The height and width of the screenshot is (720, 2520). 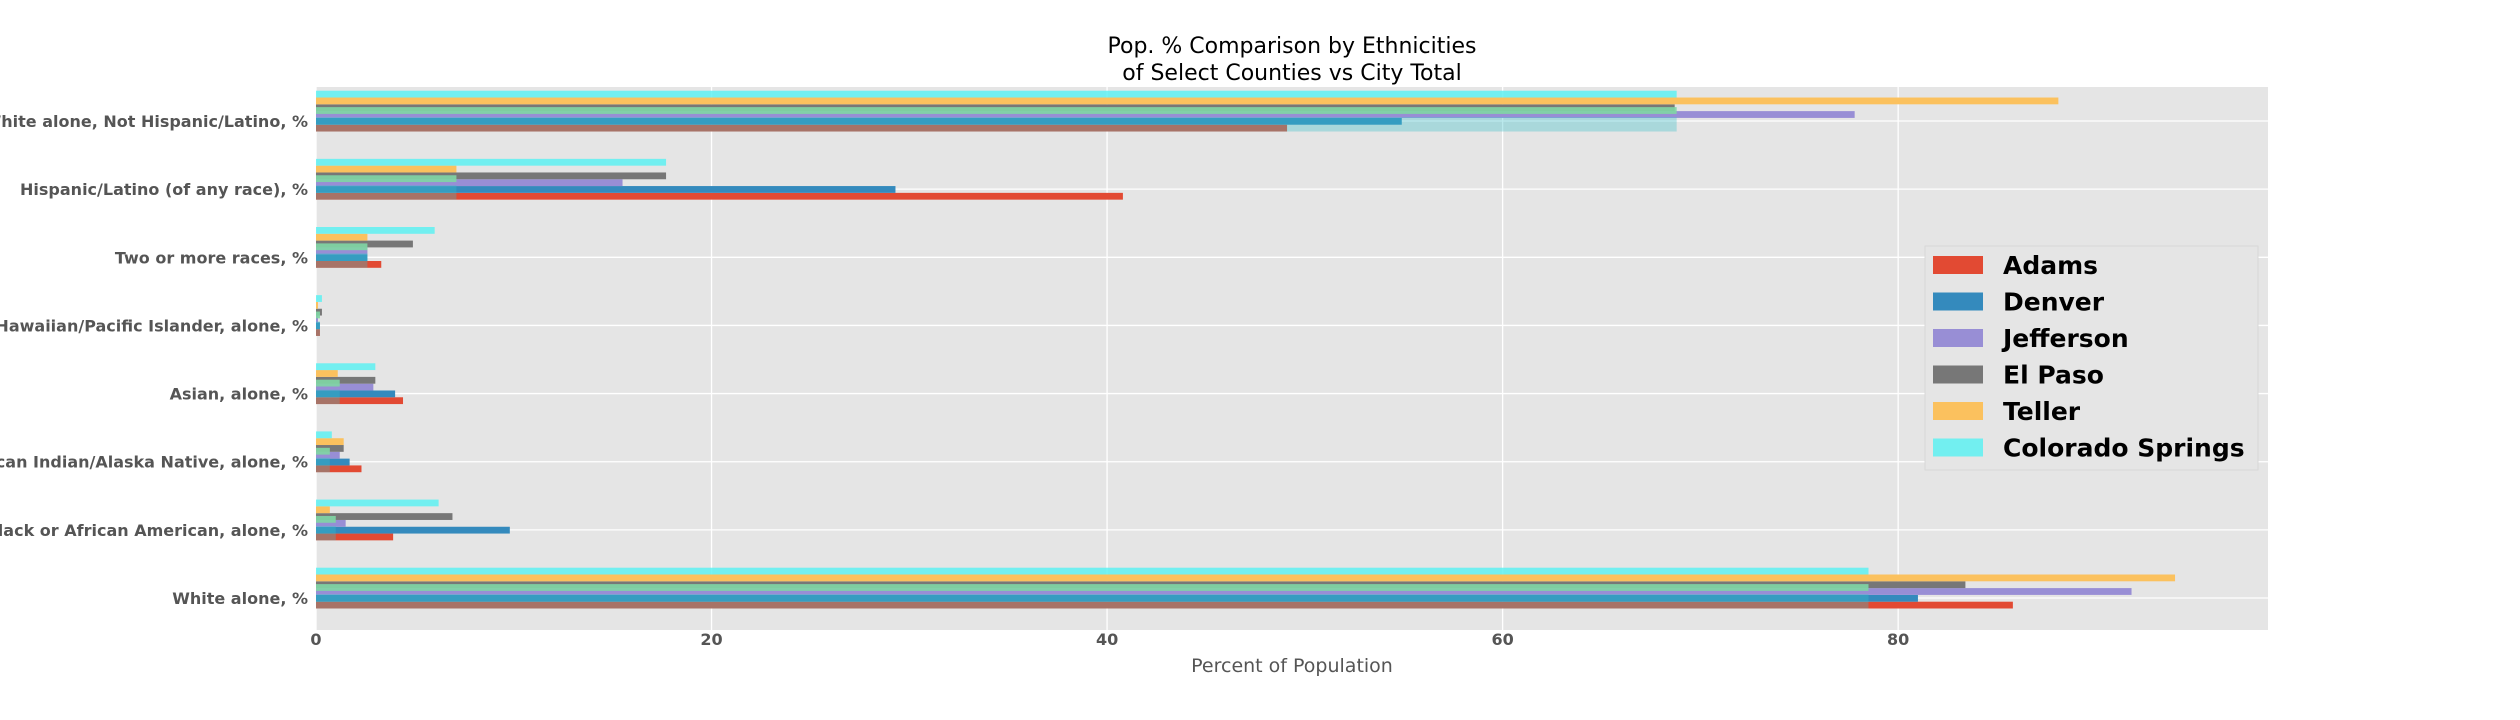 I want to click on legend-label: Denver, so click(x=2054, y=302).